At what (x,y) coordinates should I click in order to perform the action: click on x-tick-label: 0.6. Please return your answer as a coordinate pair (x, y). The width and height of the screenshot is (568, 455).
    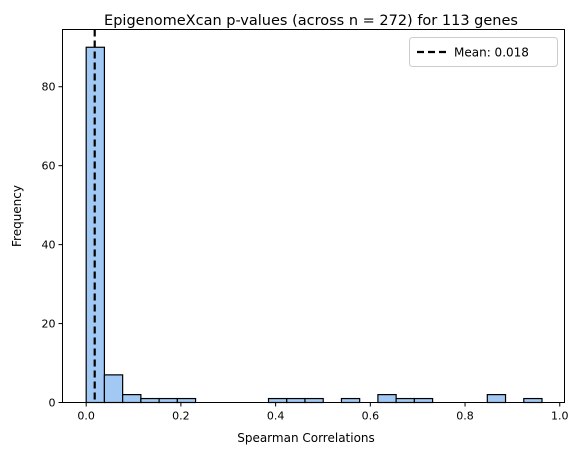
    Looking at the image, I should click on (371, 416).